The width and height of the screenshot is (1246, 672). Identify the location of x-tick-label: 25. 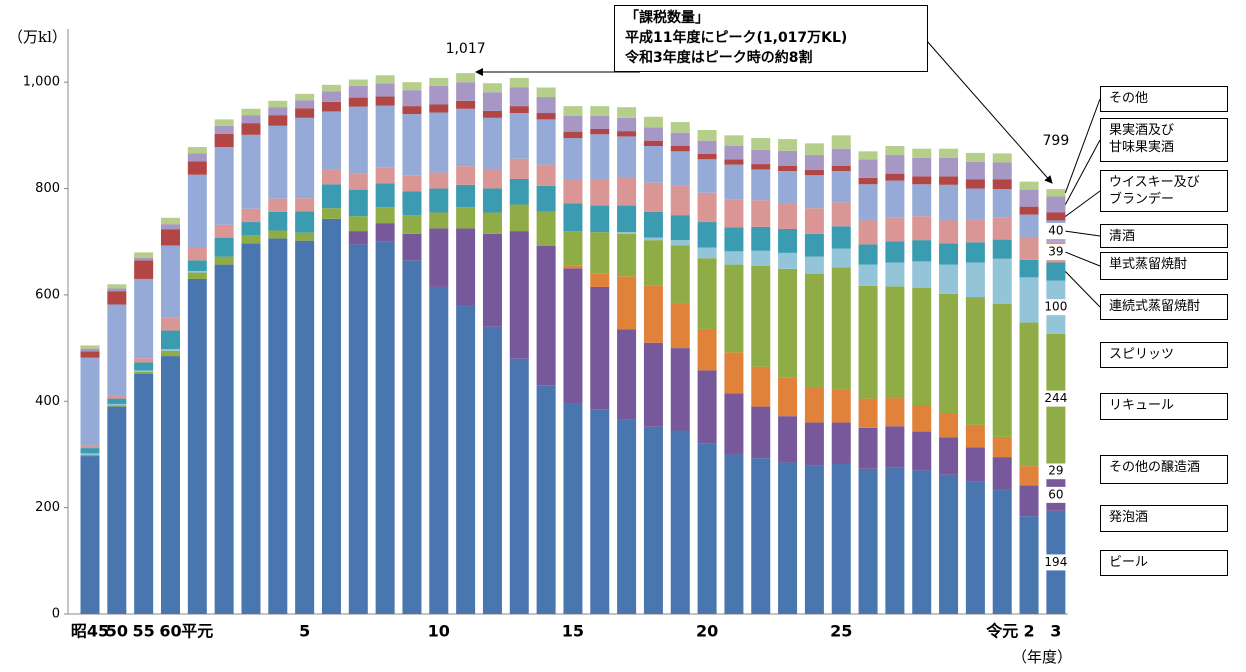
(841, 631).